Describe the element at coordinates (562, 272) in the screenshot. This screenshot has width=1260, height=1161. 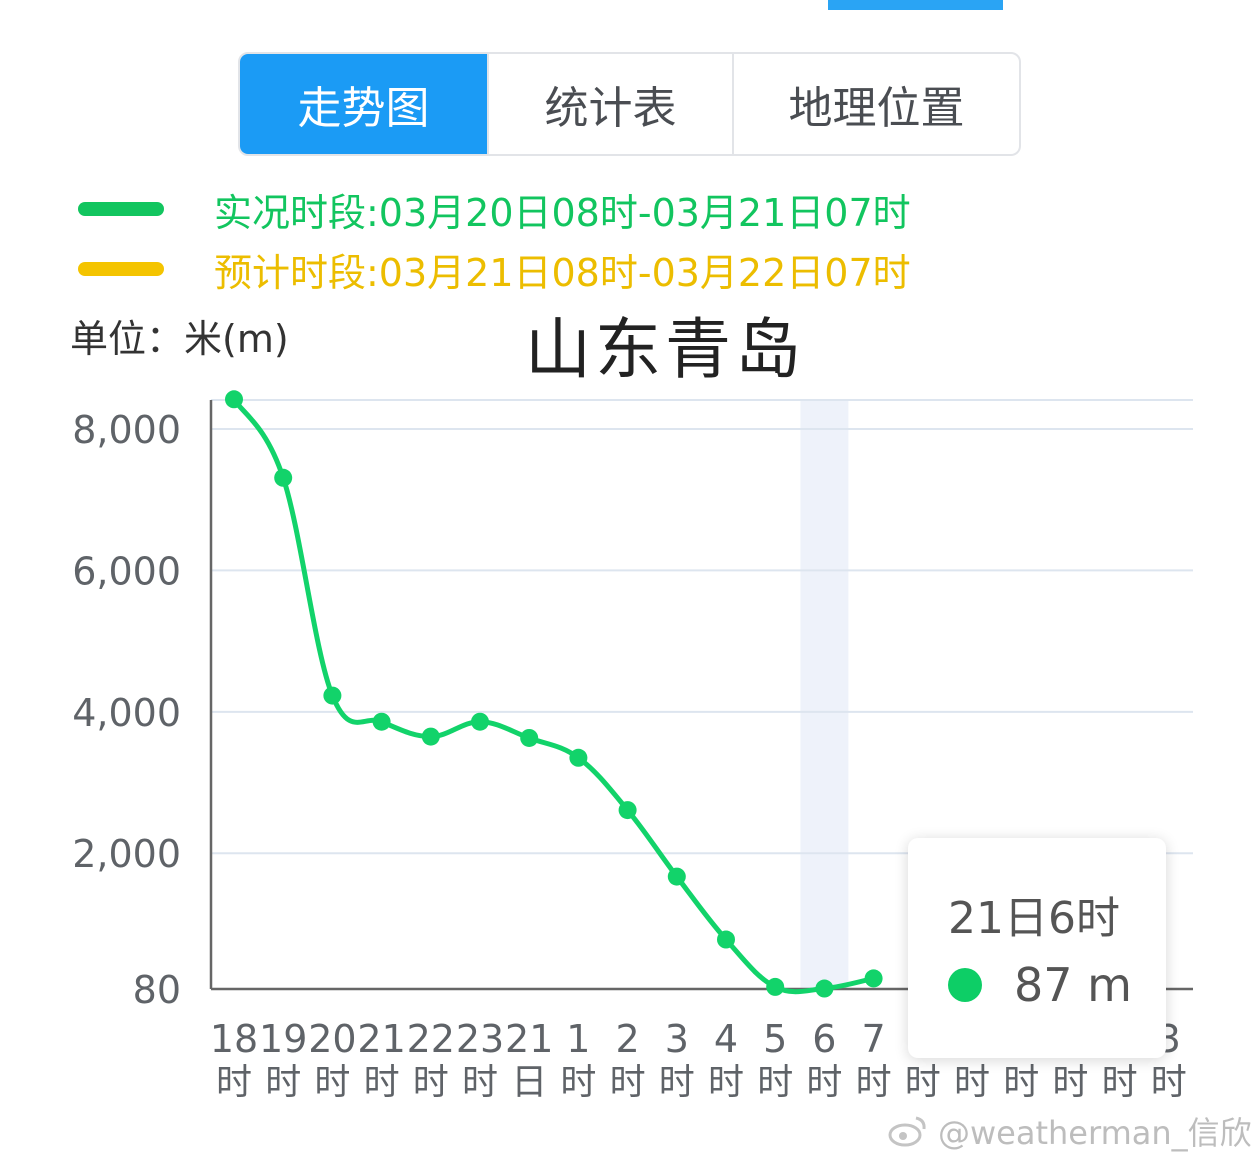
I see `legend-label-forecast: 预计时段:03月21日08时-03月22日07时` at that location.